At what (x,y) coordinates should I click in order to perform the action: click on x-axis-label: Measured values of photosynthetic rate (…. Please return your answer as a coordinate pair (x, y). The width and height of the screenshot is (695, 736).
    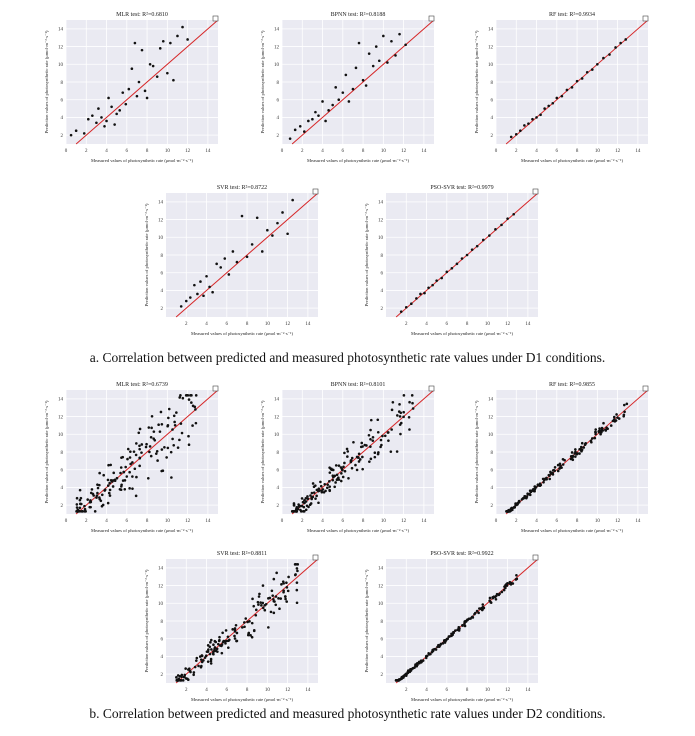
    Looking at the image, I should click on (242, 699).